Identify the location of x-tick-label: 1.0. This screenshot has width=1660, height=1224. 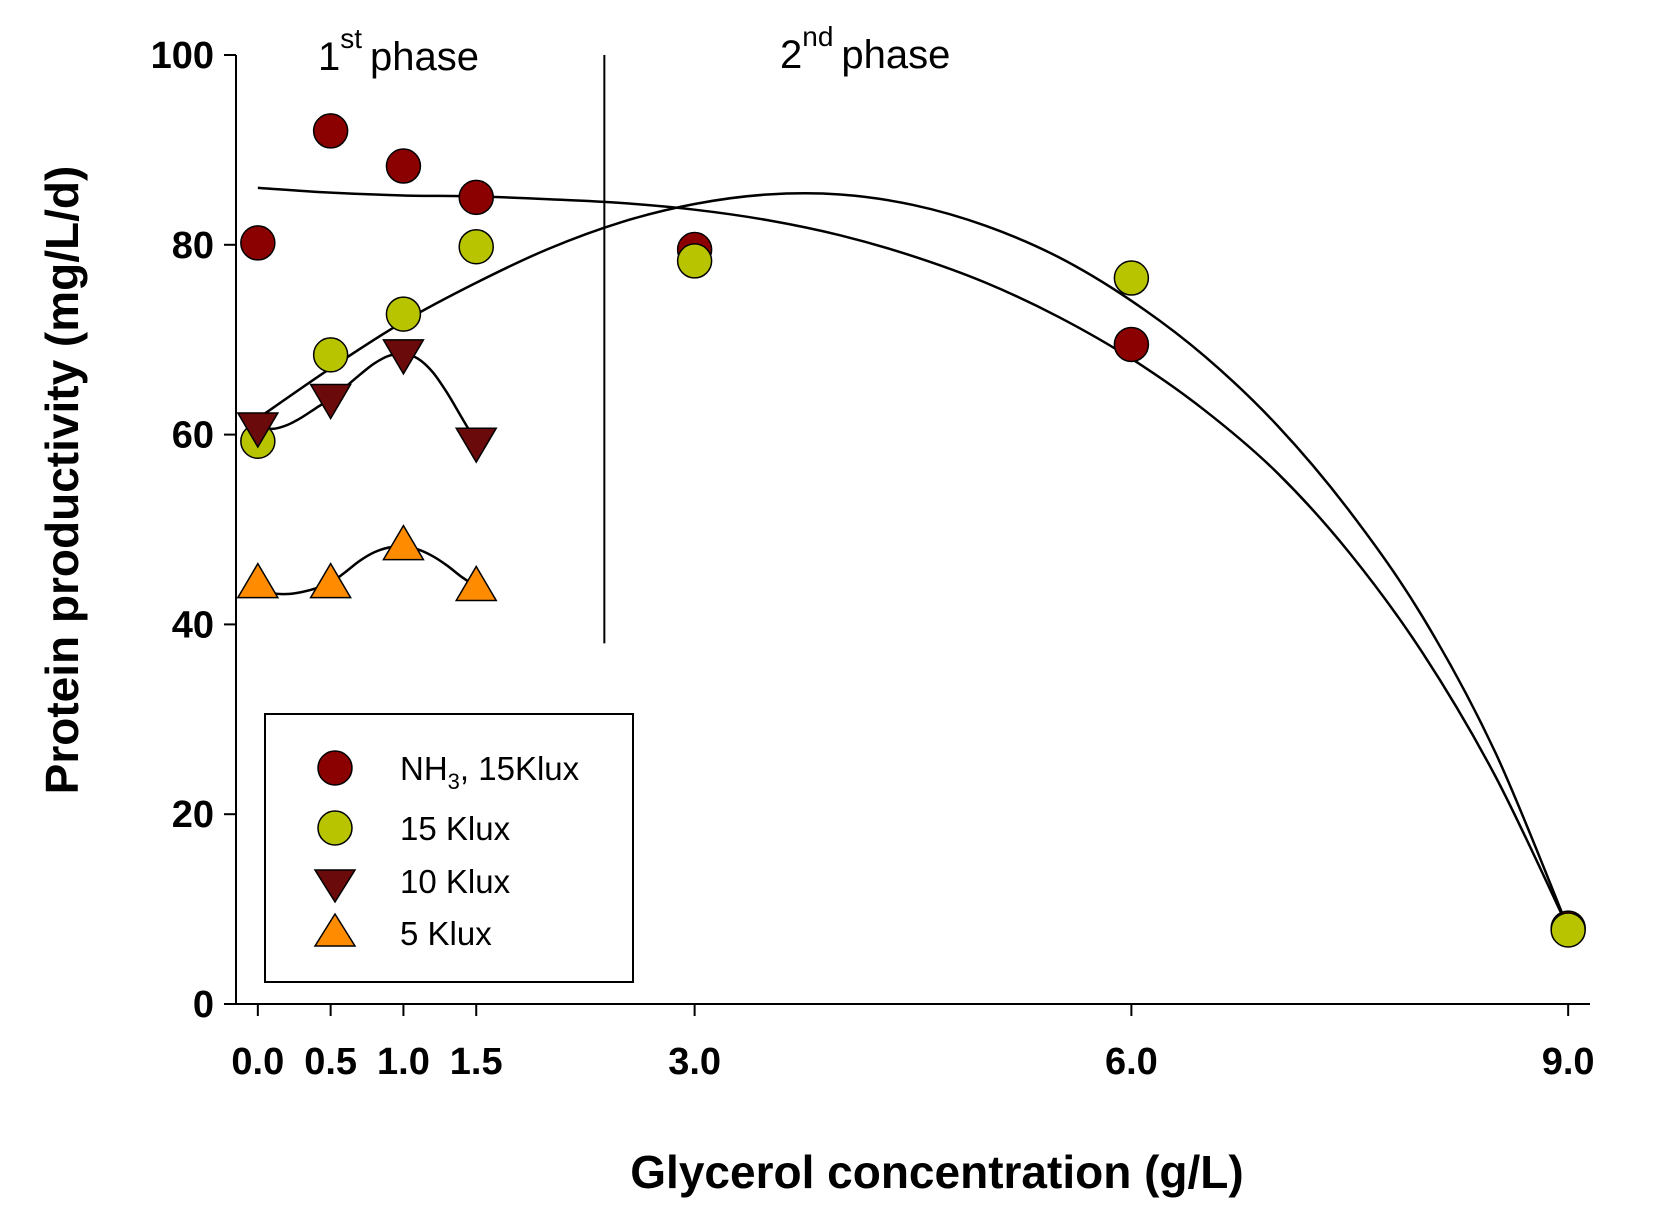
(403, 1062).